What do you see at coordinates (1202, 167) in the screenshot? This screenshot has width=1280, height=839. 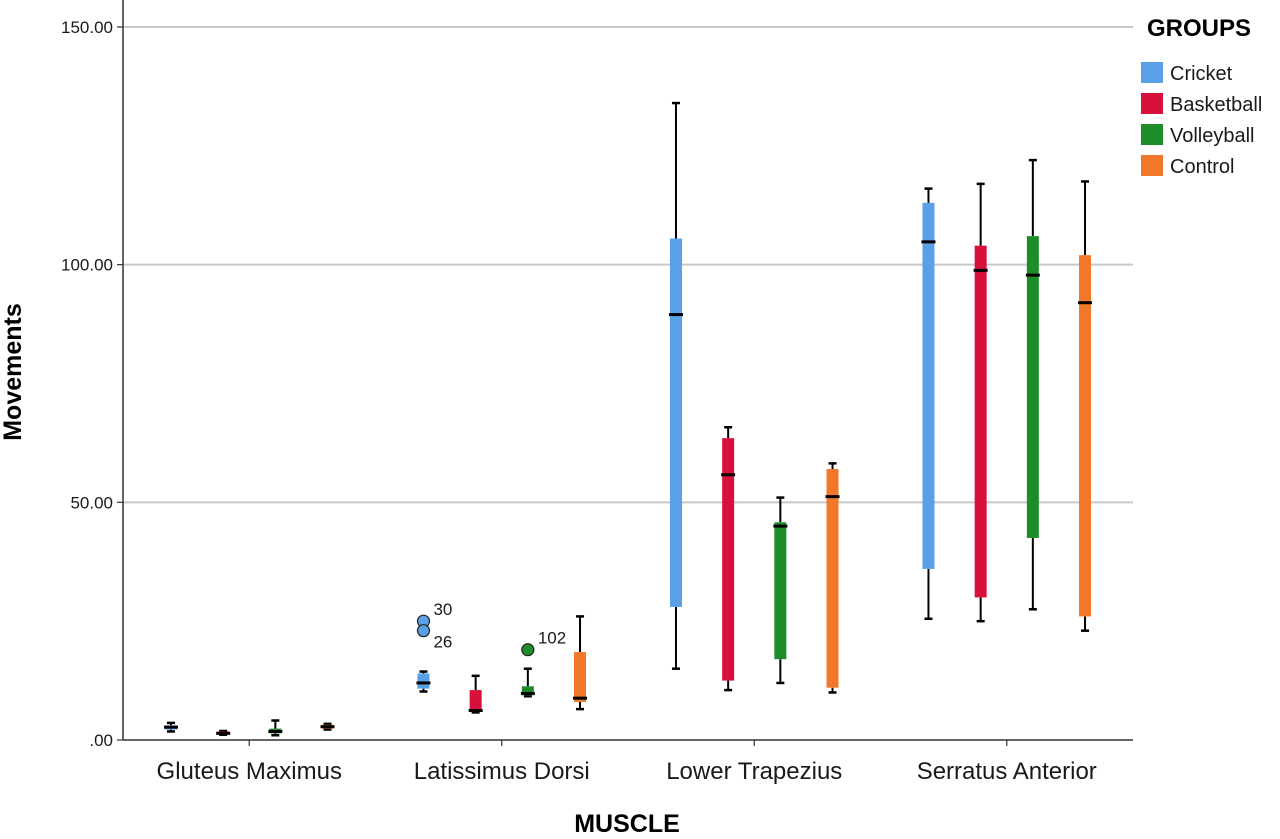 I see `legend-label: Control` at bounding box center [1202, 167].